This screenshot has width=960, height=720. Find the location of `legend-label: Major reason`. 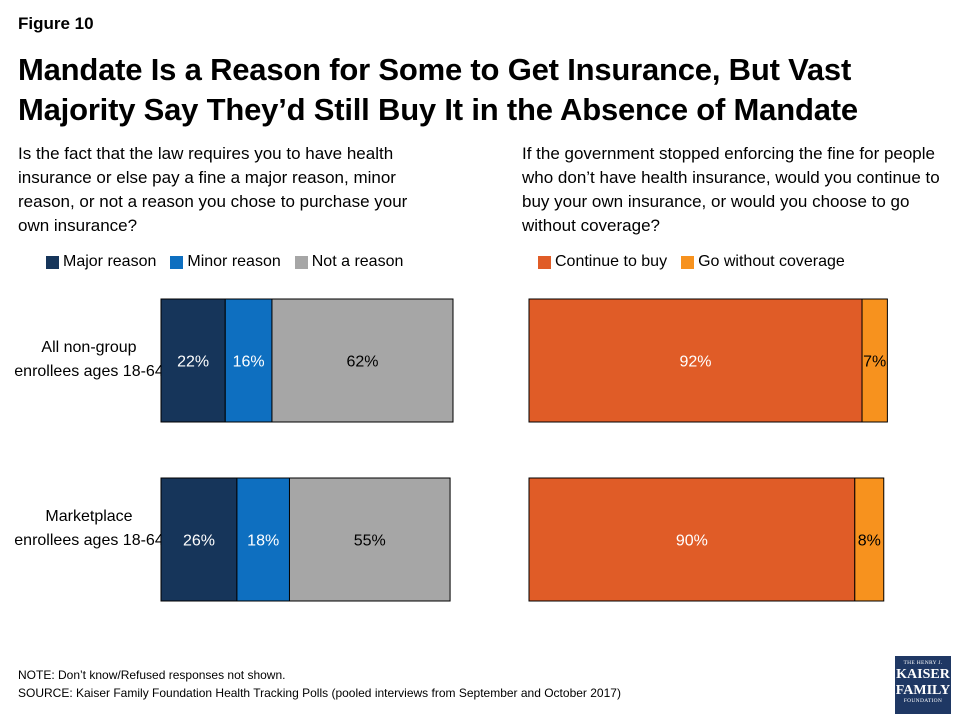

legend-label: Major reason is located at coordinates (110, 261).